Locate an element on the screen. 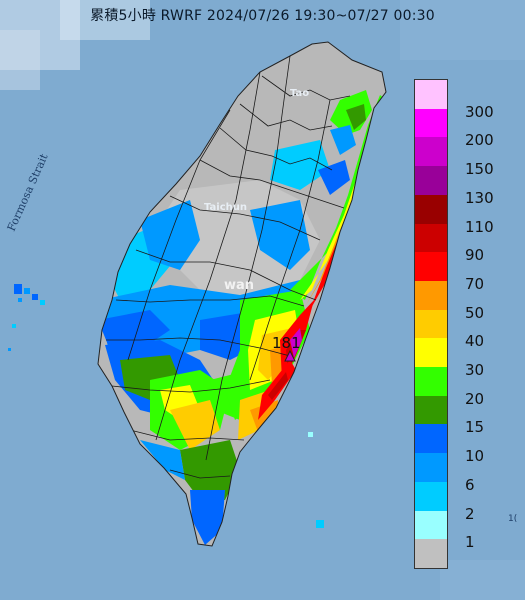  legend-label: 40 is located at coordinates (475, 341).